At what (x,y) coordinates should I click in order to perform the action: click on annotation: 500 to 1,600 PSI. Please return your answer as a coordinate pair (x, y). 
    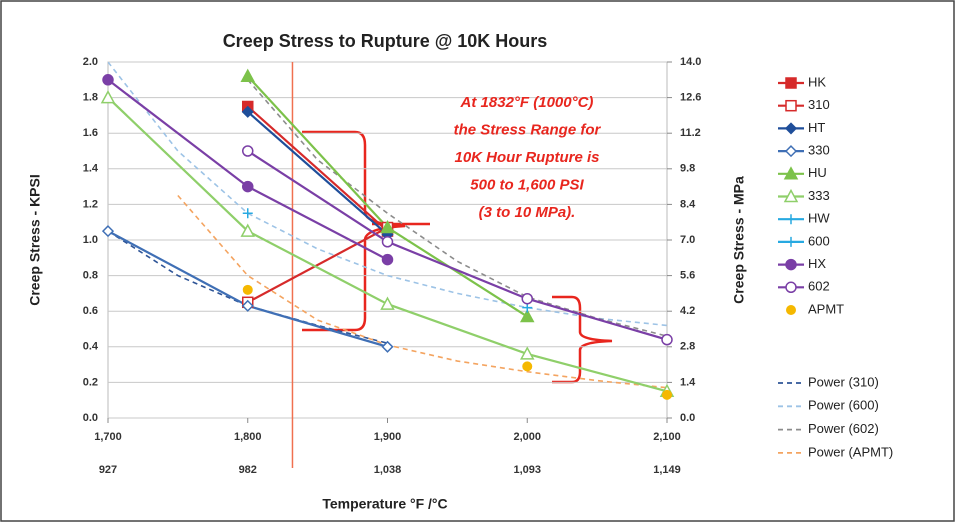
    Looking at the image, I should click on (527, 184).